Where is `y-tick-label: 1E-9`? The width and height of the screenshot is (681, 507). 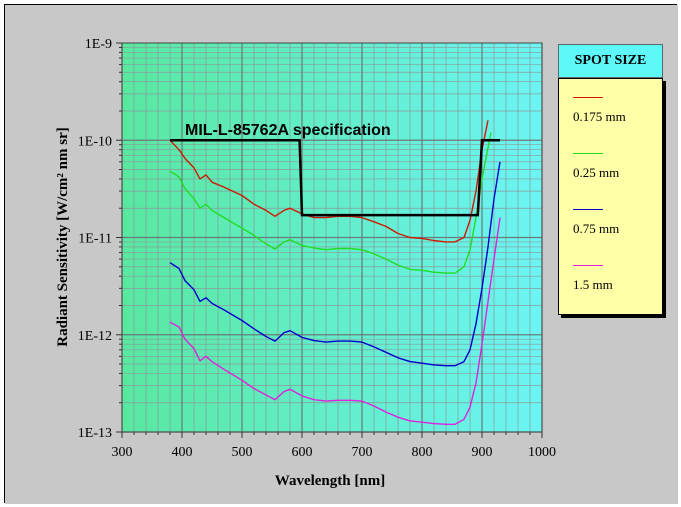 y-tick-label: 1E-9 is located at coordinates (98, 44).